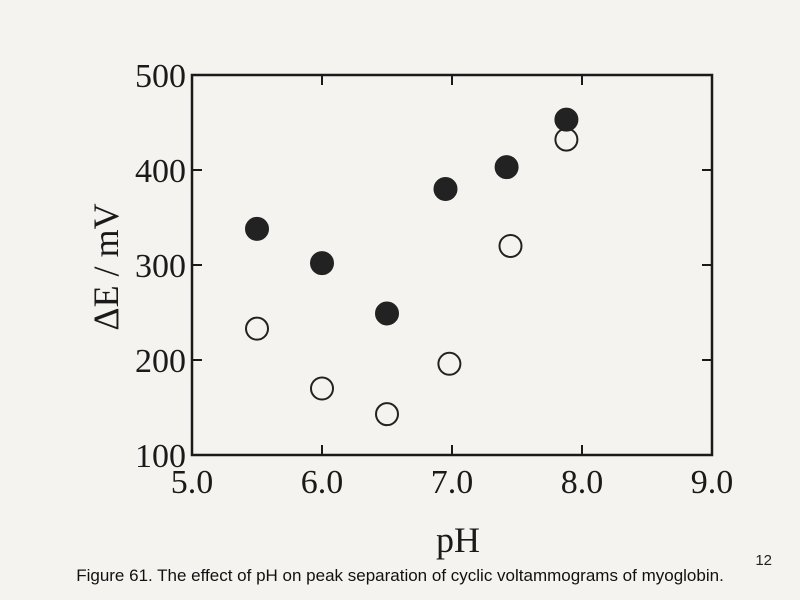 Image resolution: width=800 pixels, height=600 pixels. Describe the element at coordinates (160, 266) in the screenshot. I see `y-tick-label: 300` at that location.